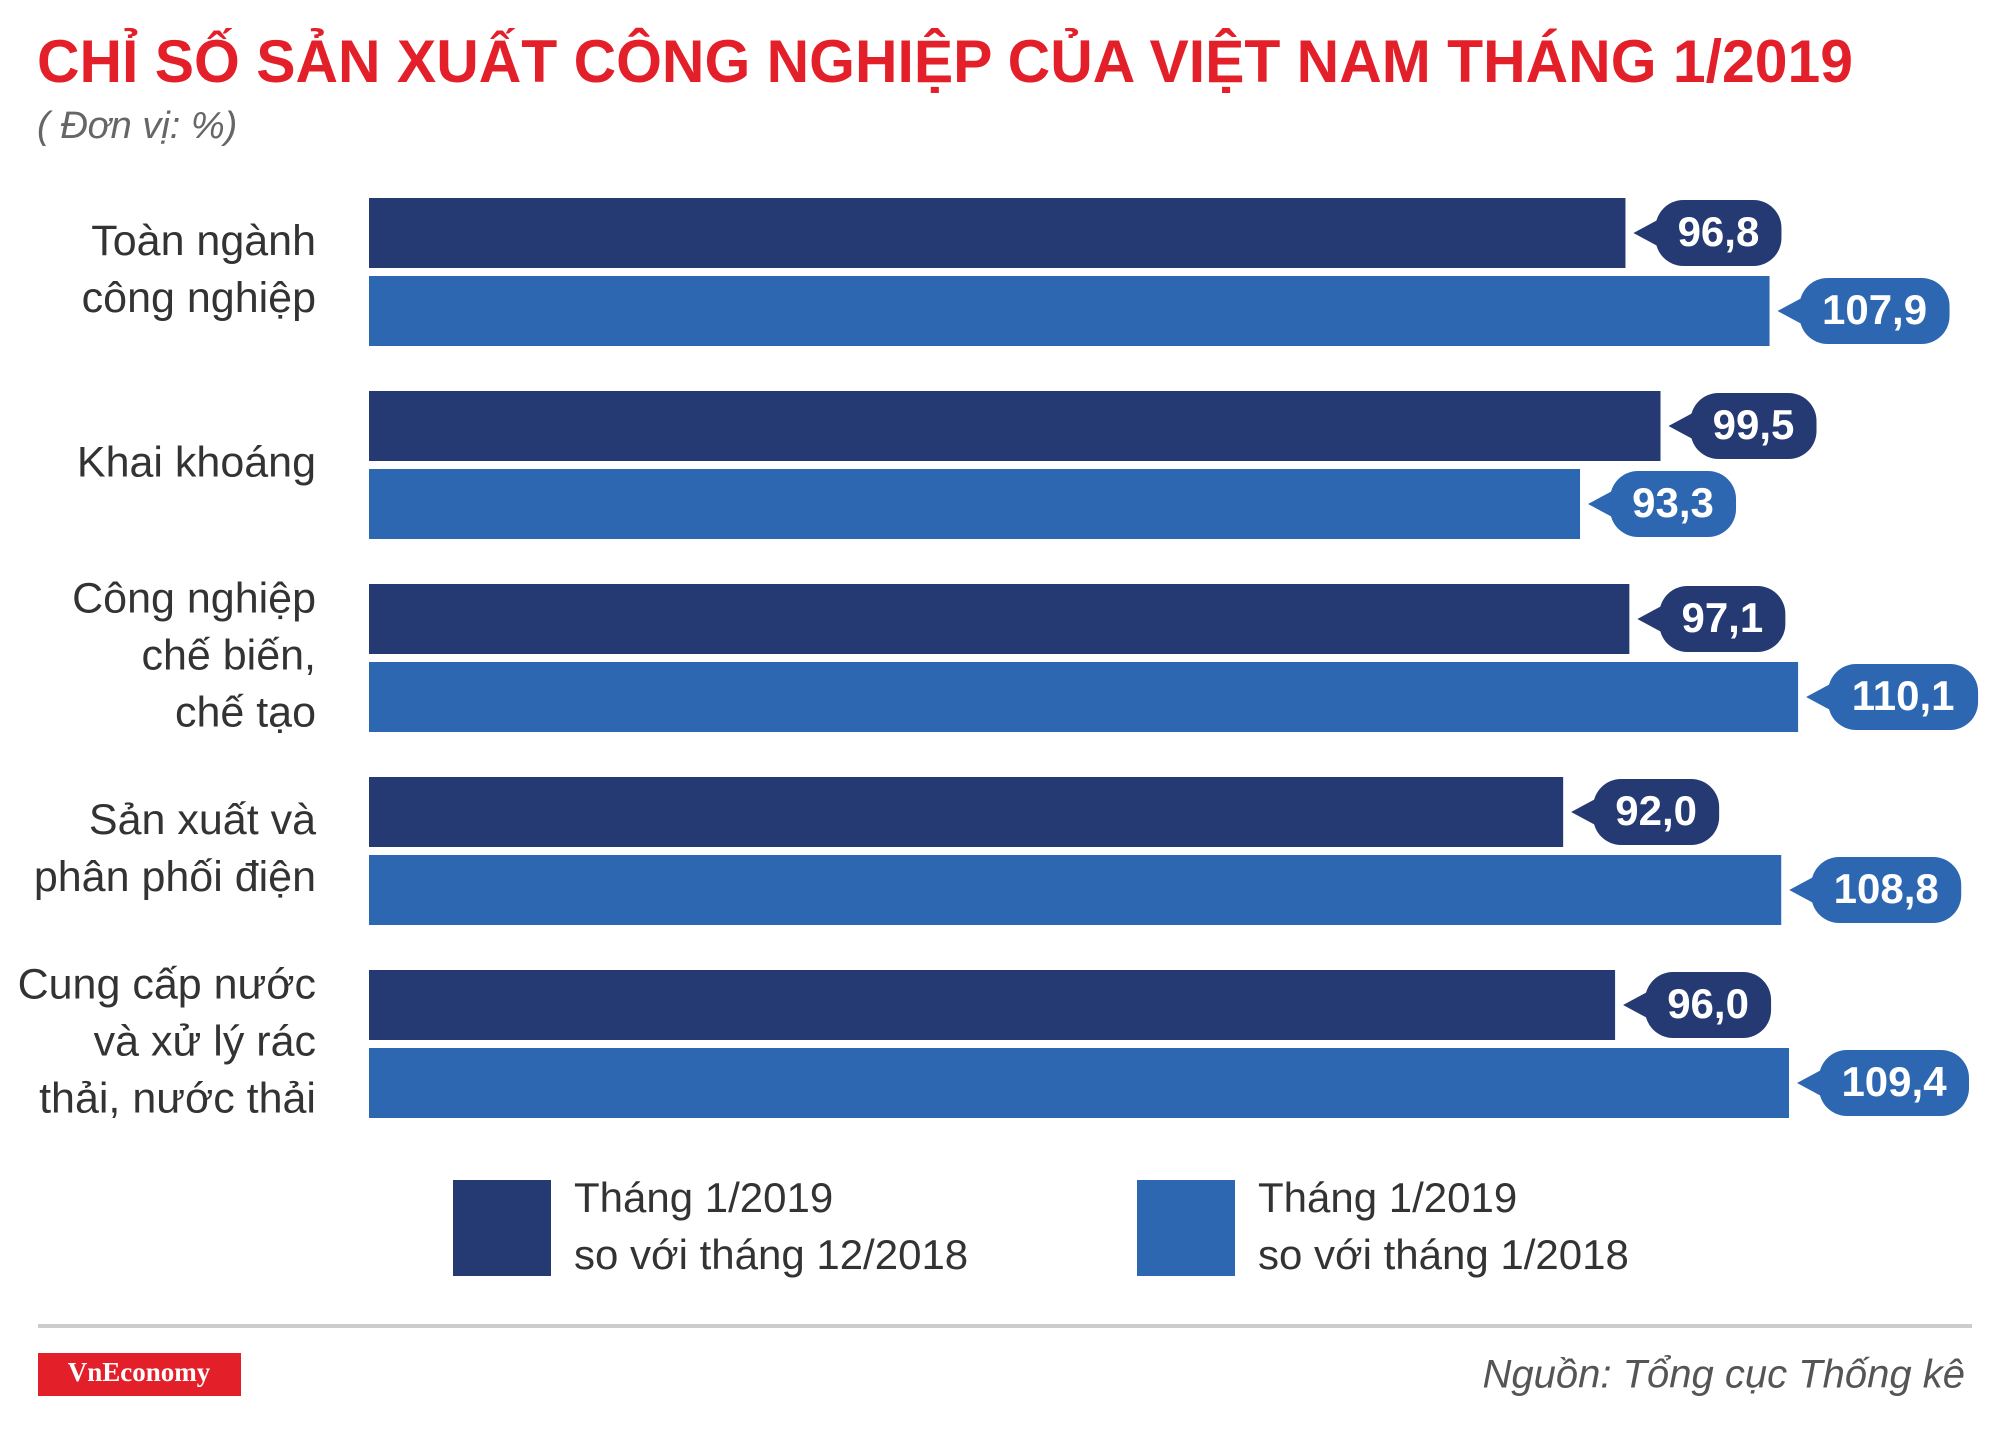  I want to click on chart-subtitle: ( Đơn vị: %), so click(137, 126).